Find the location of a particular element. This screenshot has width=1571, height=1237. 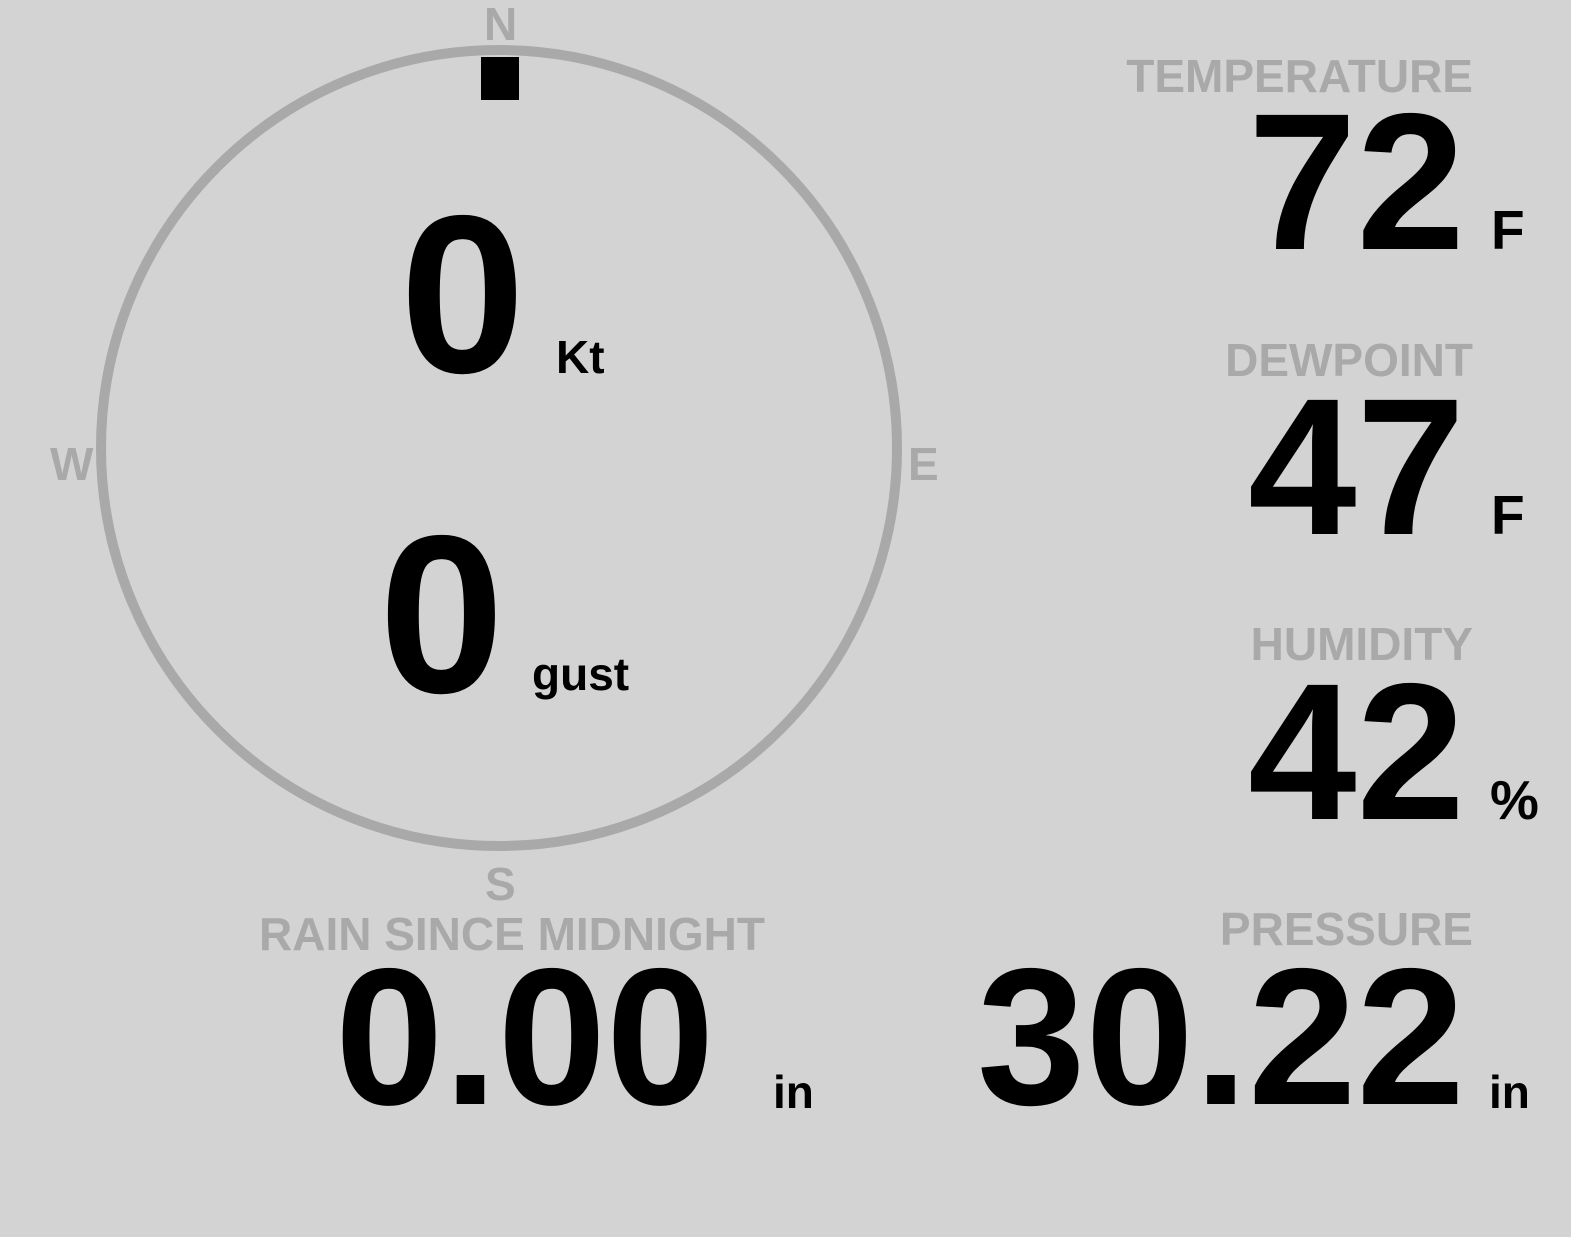

rain-unit: in is located at coordinates (793, 1092).